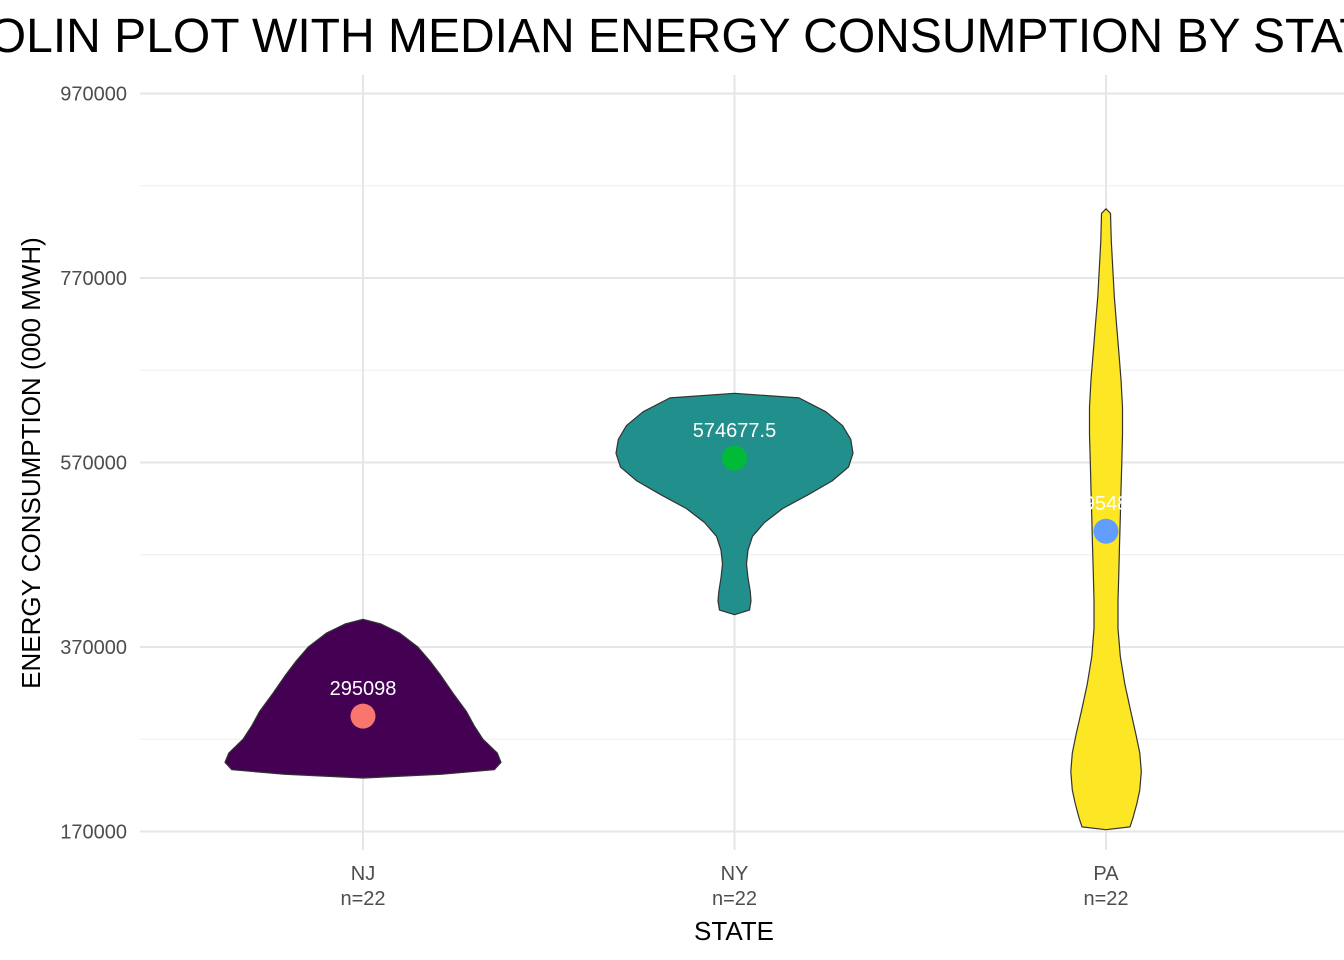 This screenshot has width=1344, height=960. Describe the element at coordinates (93, 648) in the screenshot. I see `y-tick-label: 370000` at that location.